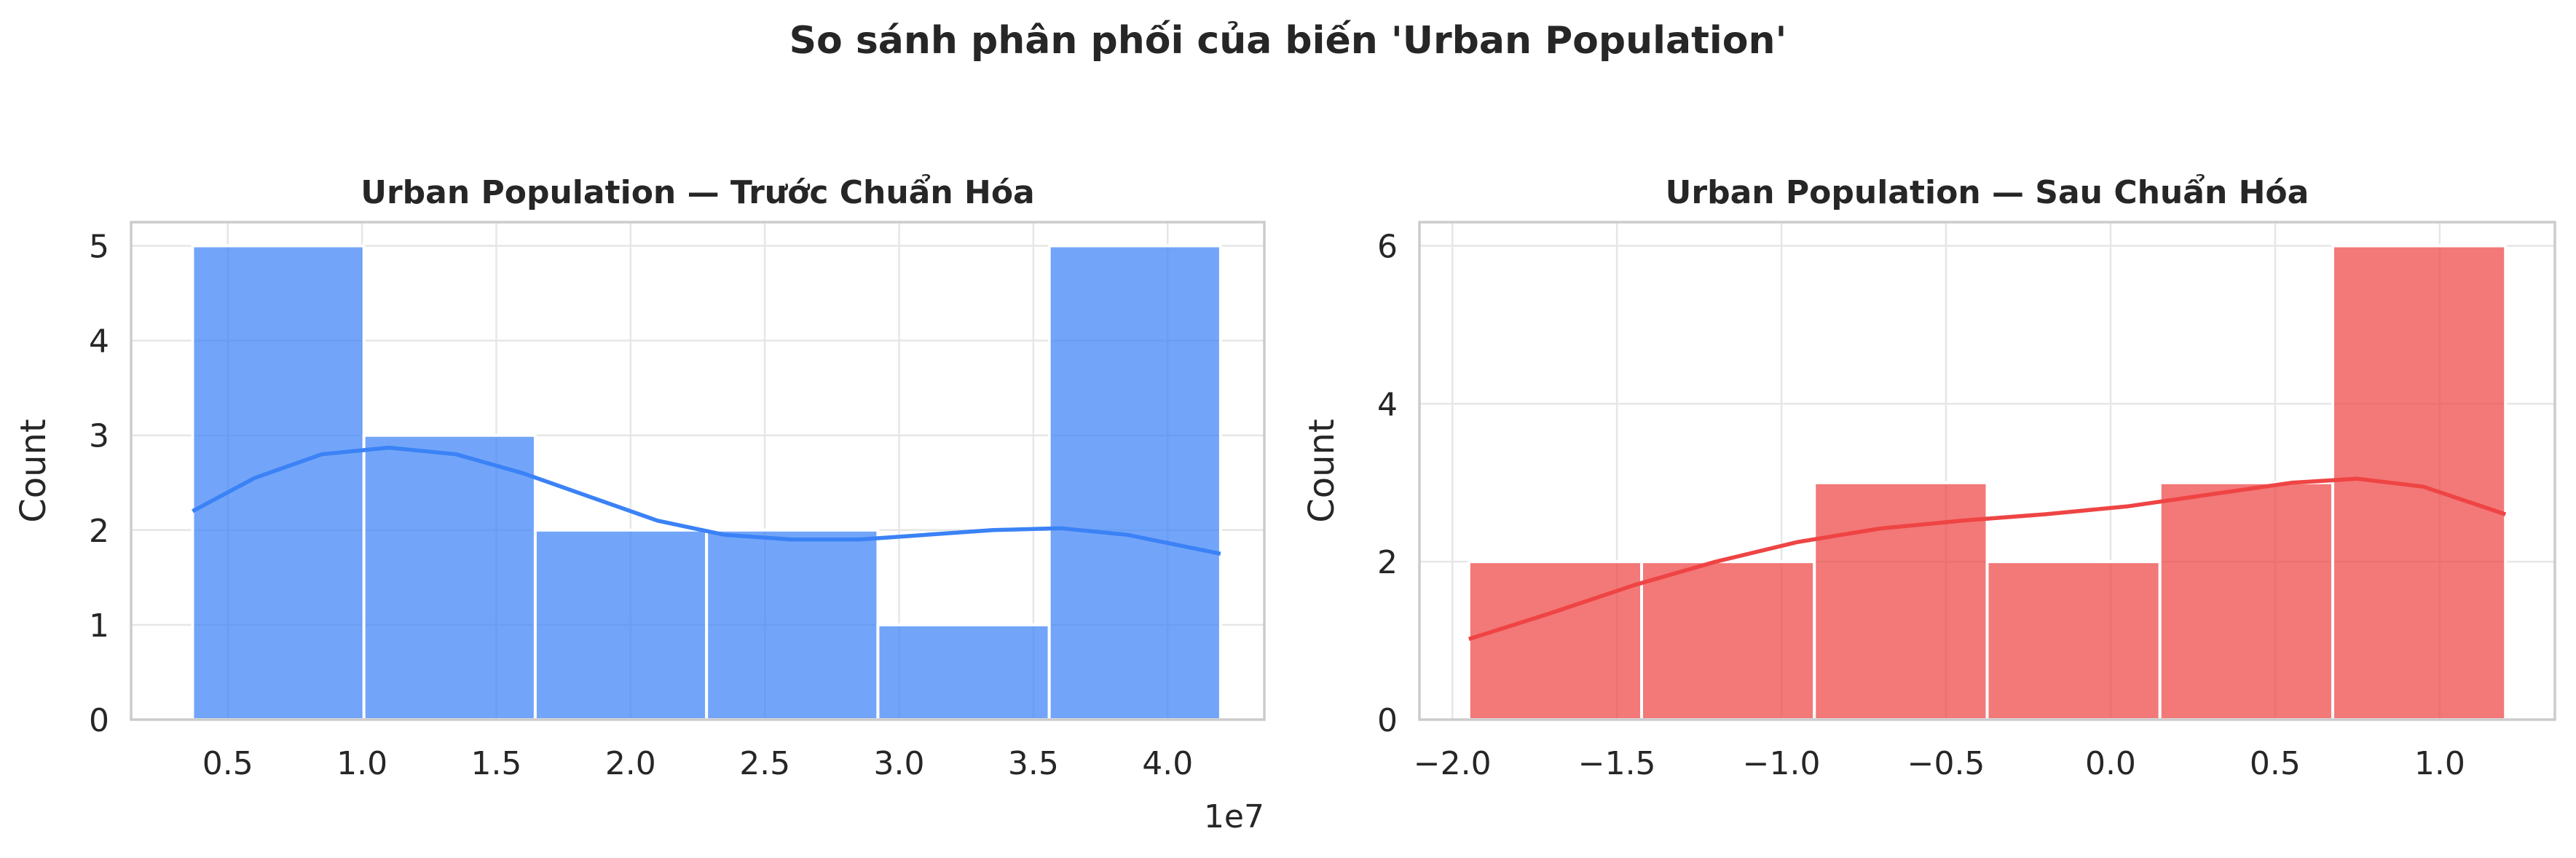 The height and width of the screenshot is (858, 2576). I want to click on y-tick-label: 5, so click(99, 247).